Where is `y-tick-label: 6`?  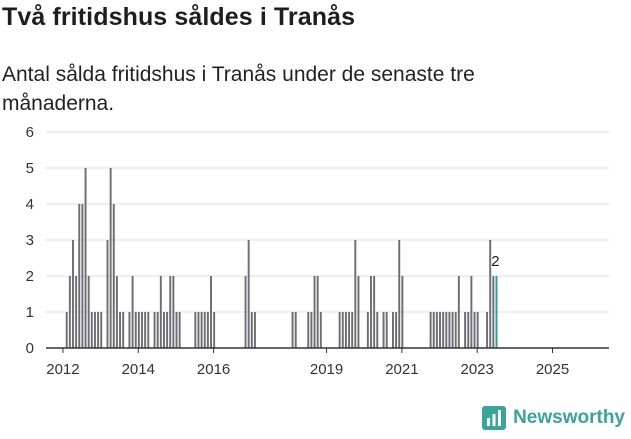
y-tick-label: 6 is located at coordinates (30, 132).